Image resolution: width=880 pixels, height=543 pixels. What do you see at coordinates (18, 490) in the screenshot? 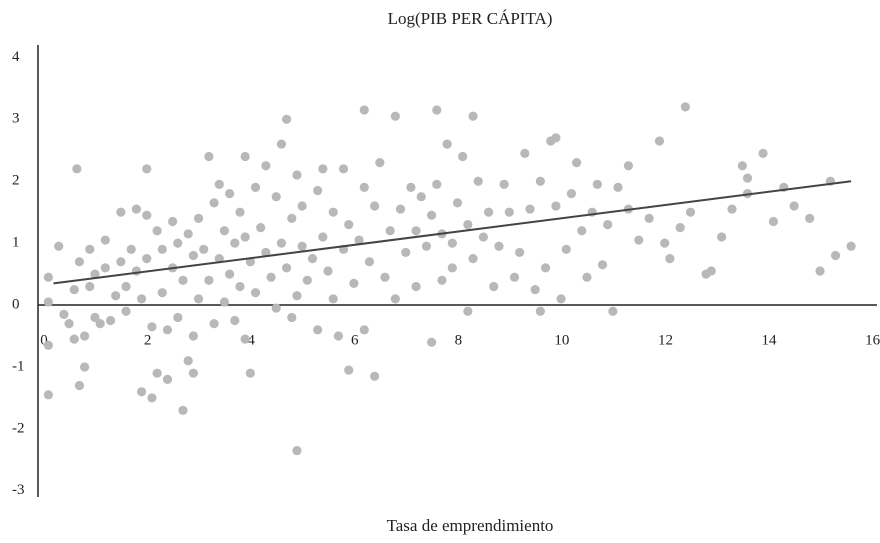
I see `y-tick-label: -3` at bounding box center [18, 490].